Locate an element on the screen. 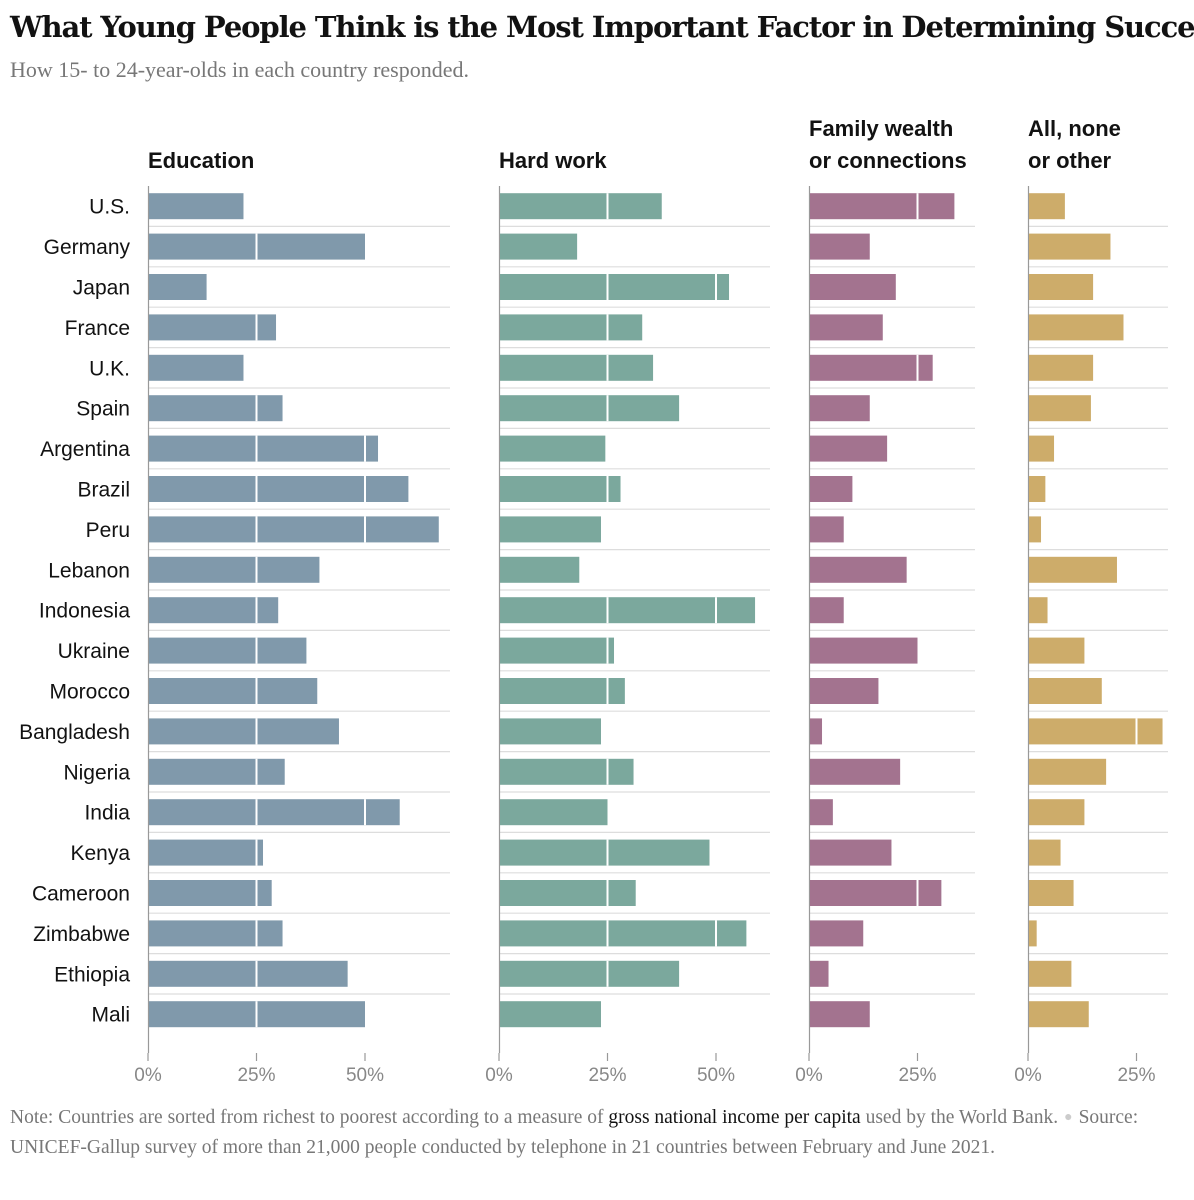 The image size is (1194, 1200). panel-family-wealth-or-connections: Family wealth or connections 0% 25% is located at coordinates (885, 601).